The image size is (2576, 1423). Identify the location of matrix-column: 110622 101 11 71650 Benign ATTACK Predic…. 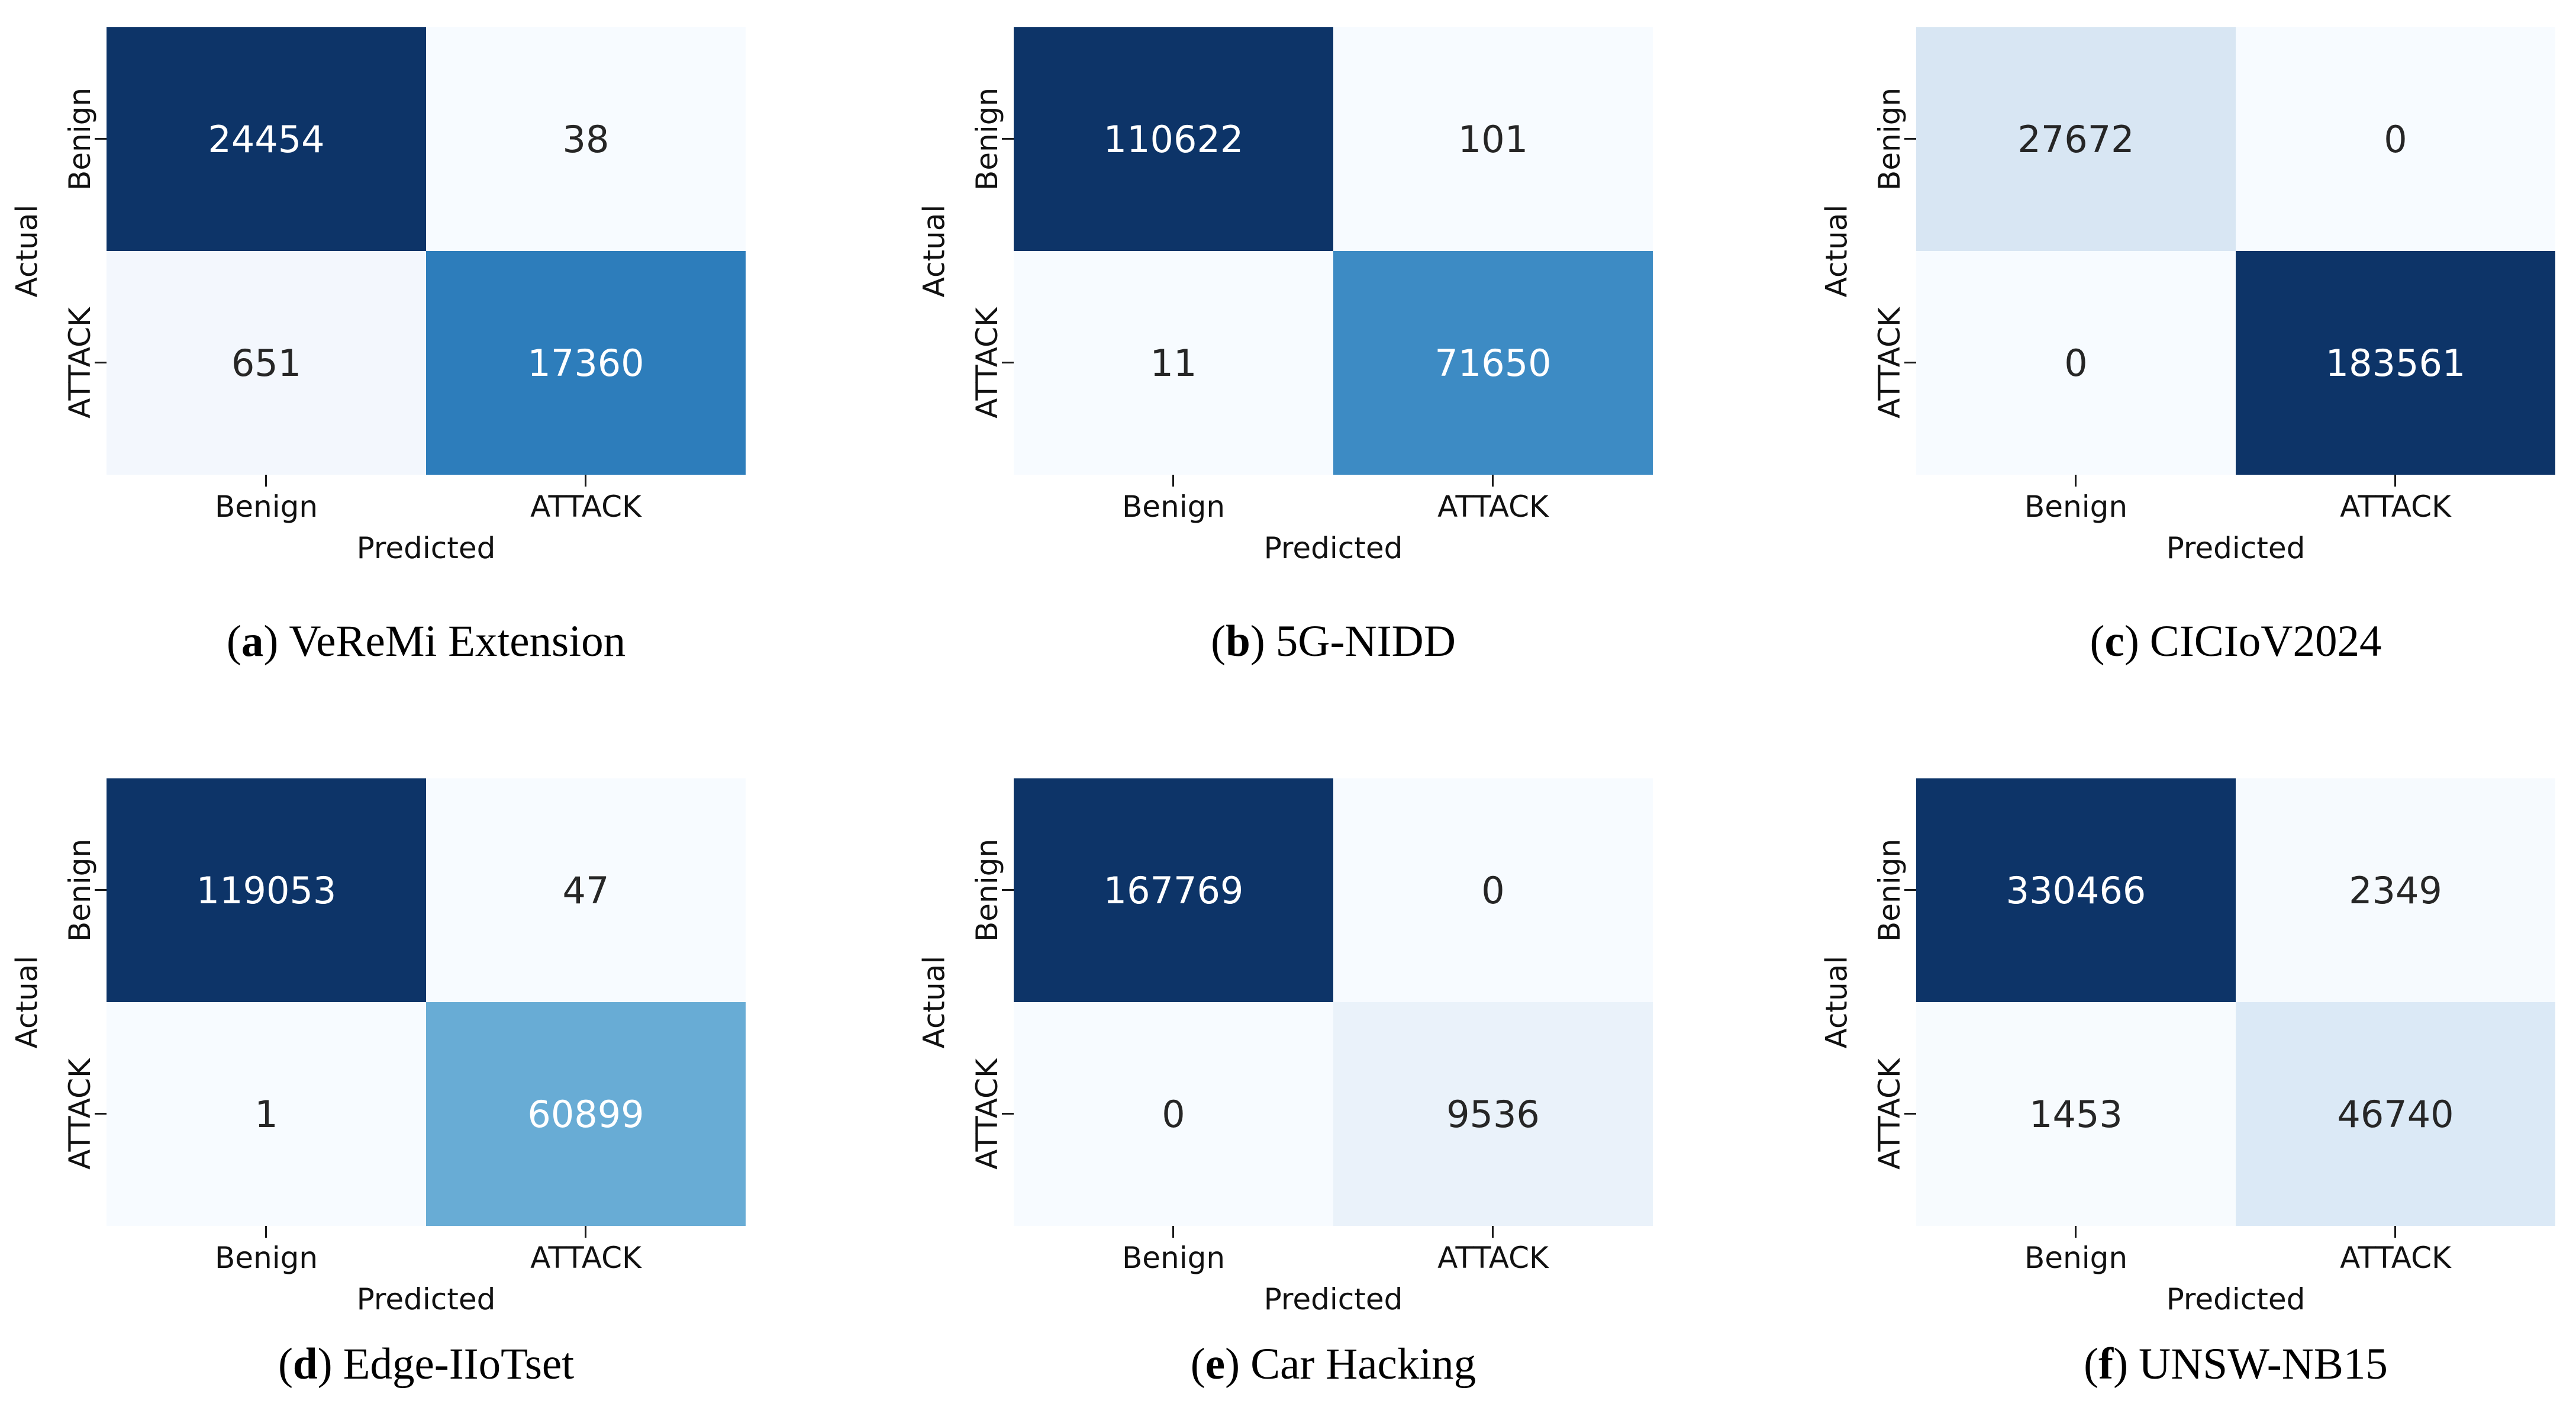
(1327, 347).